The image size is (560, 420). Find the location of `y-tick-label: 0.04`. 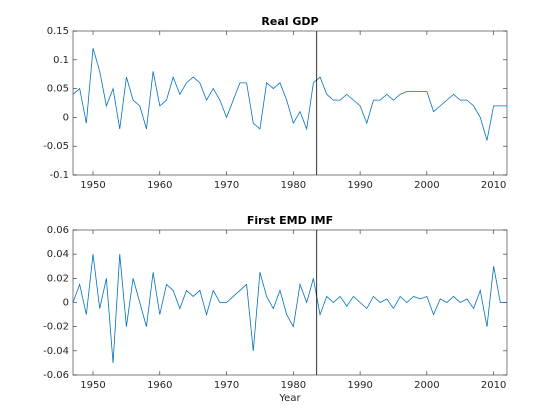

y-tick-label: 0.04 is located at coordinates (58, 254).